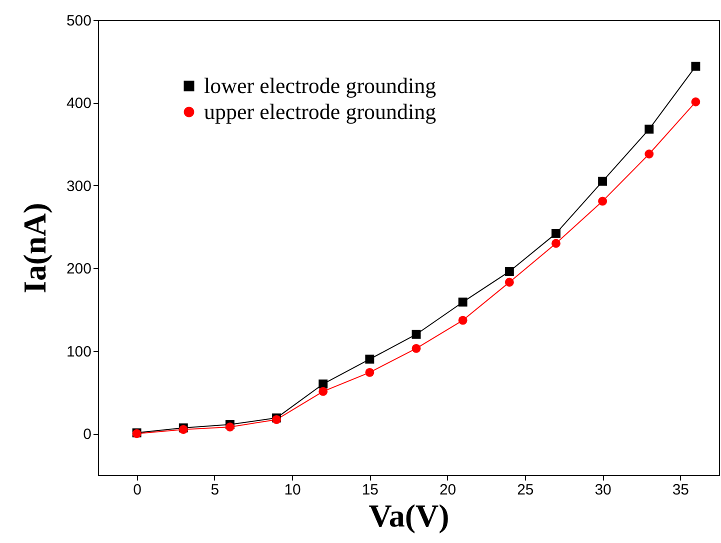 This screenshot has width=721, height=543. I want to click on x-tick-label: 25, so click(525, 490).